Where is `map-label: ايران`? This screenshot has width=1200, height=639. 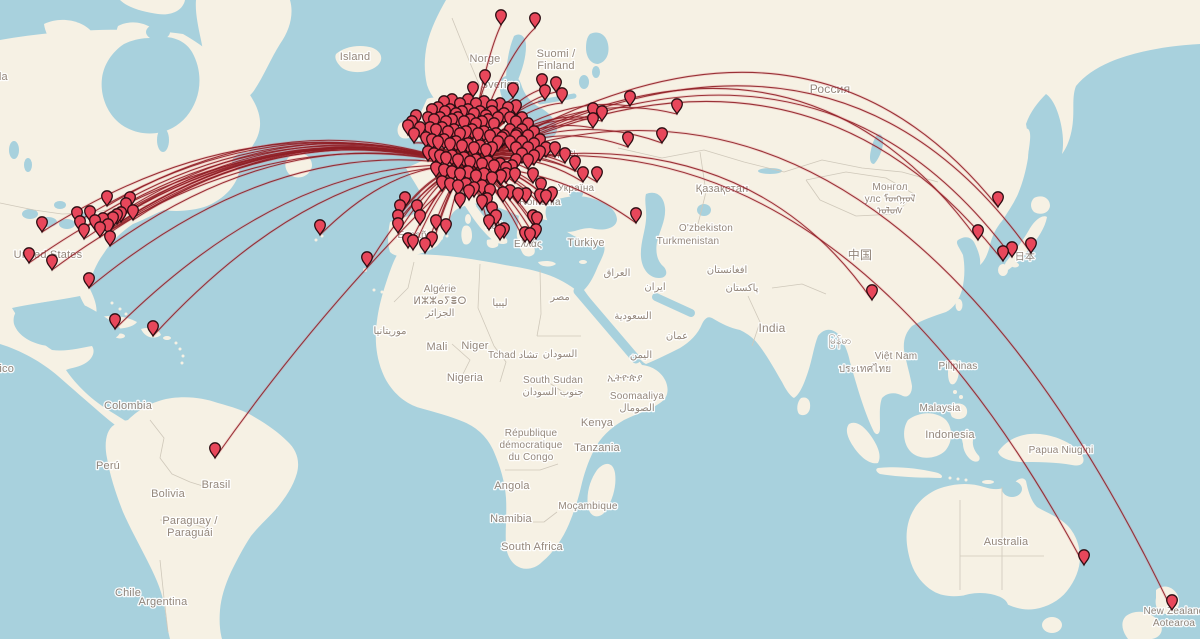 map-label: ايران is located at coordinates (654, 287).